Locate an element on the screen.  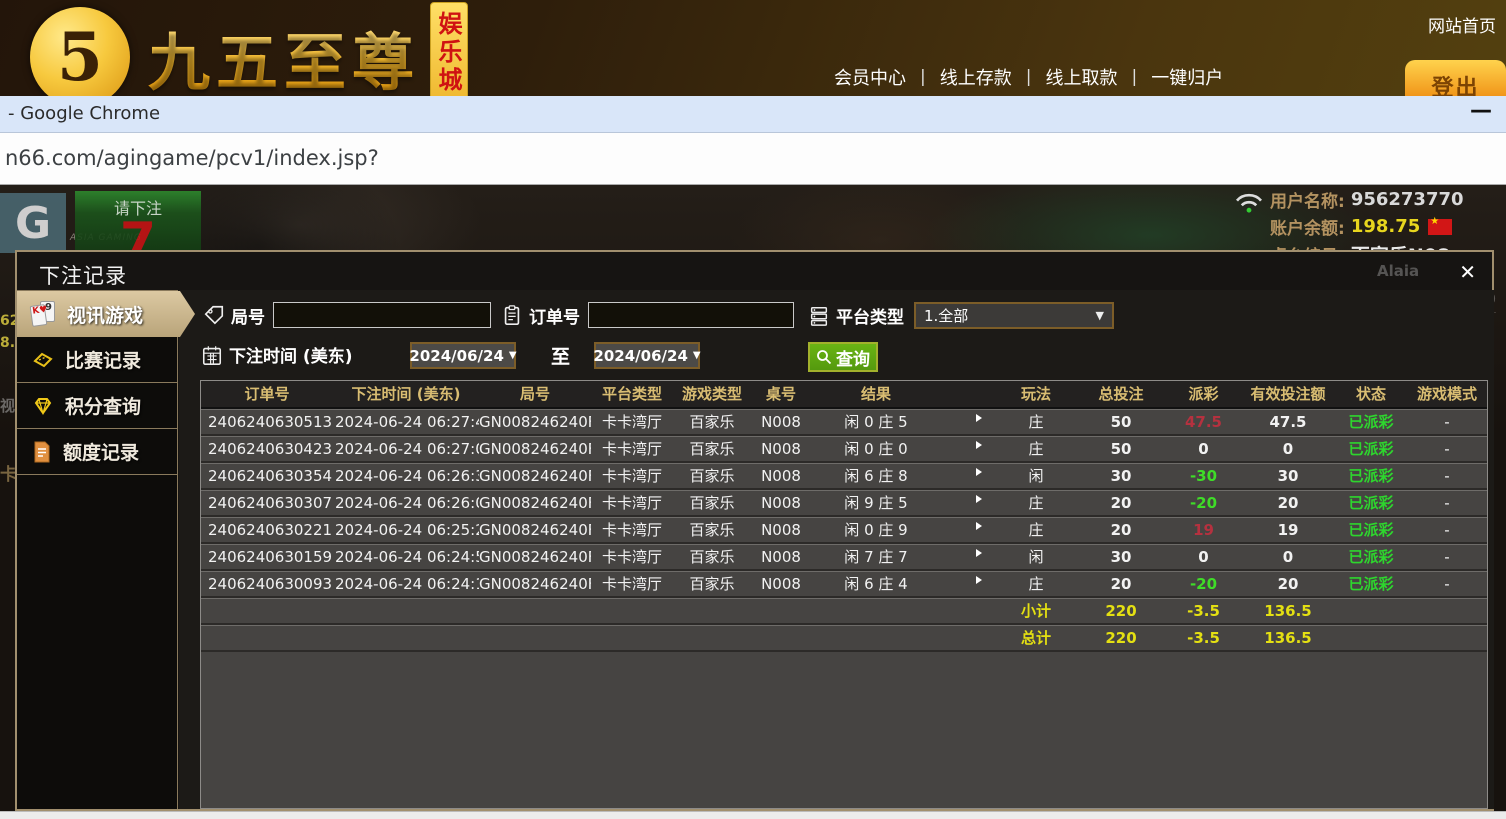
home-link: 网站首页 is located at coordinates (1462, 27).